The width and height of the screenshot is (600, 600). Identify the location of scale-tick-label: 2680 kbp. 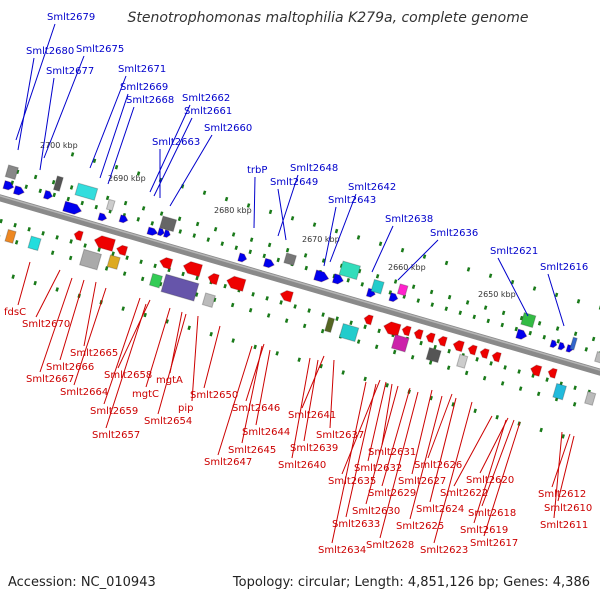
(233, 210).